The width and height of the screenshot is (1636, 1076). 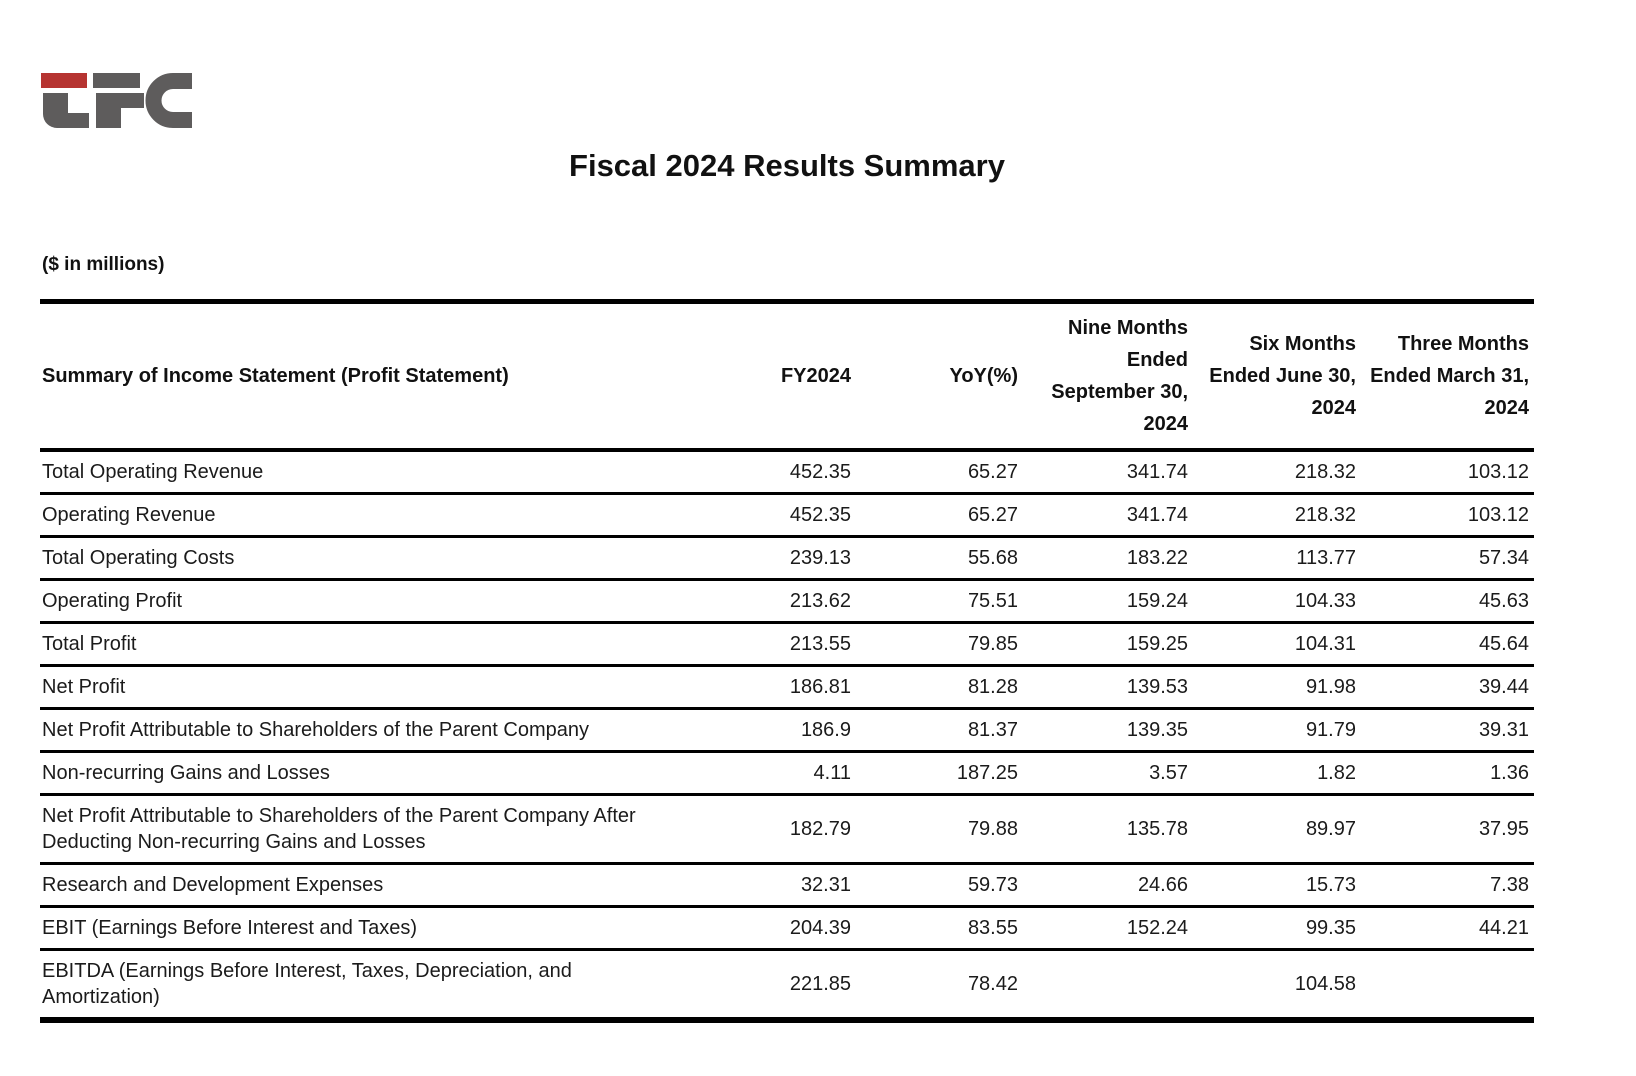 What do you see at coordinates (1108, 928) in the screenshot?
I see `cell-value: 152.24` at bounding box center [1108, 928].